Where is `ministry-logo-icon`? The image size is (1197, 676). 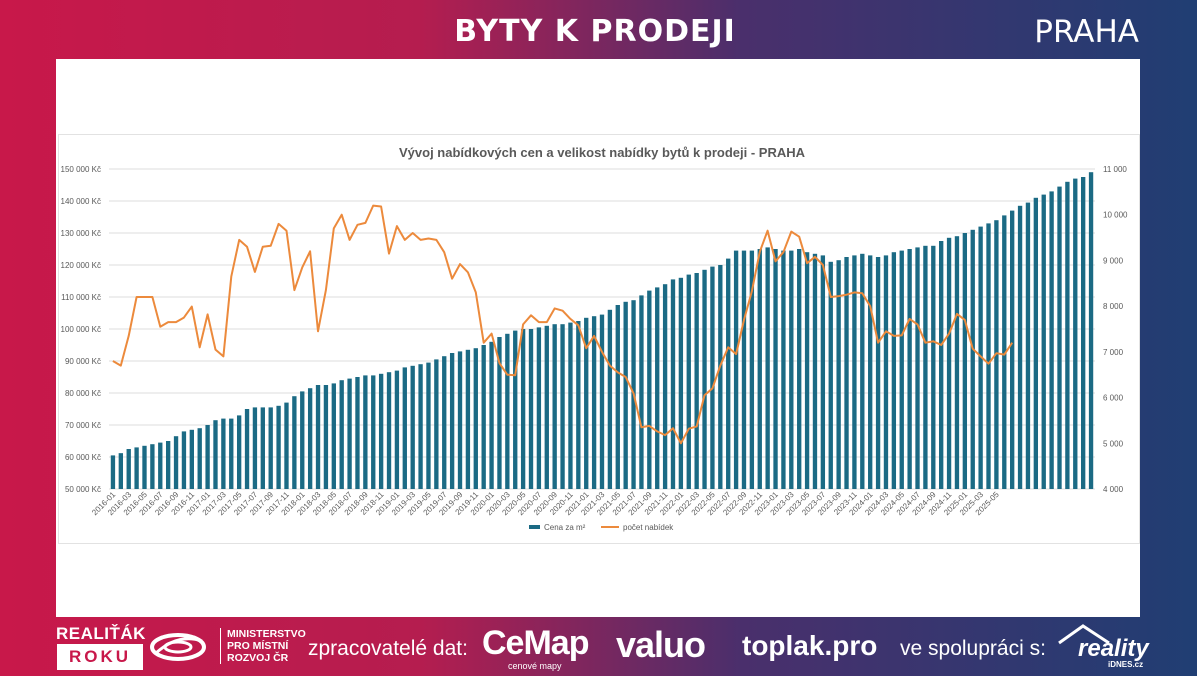 ministry-logo-icon is located at coordinates (178, 647).